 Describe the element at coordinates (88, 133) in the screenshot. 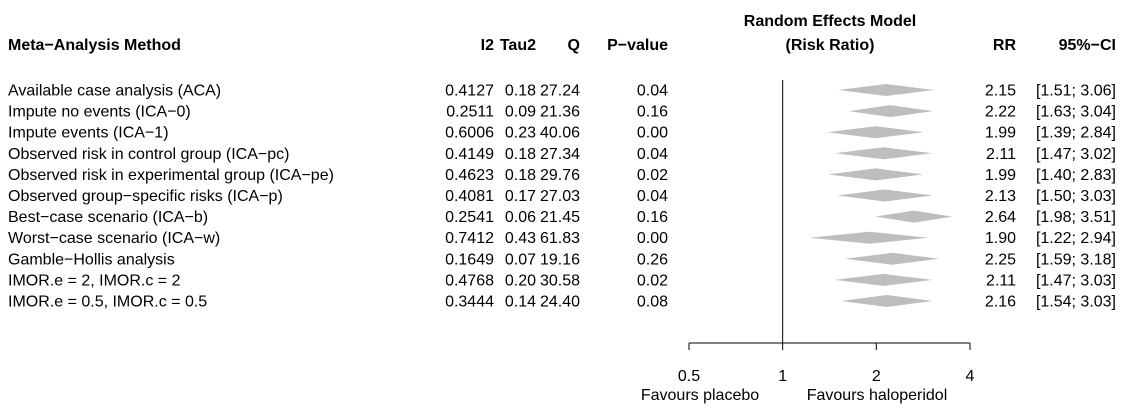

I see `row-label: Impute events (ICA−1)` at that location.